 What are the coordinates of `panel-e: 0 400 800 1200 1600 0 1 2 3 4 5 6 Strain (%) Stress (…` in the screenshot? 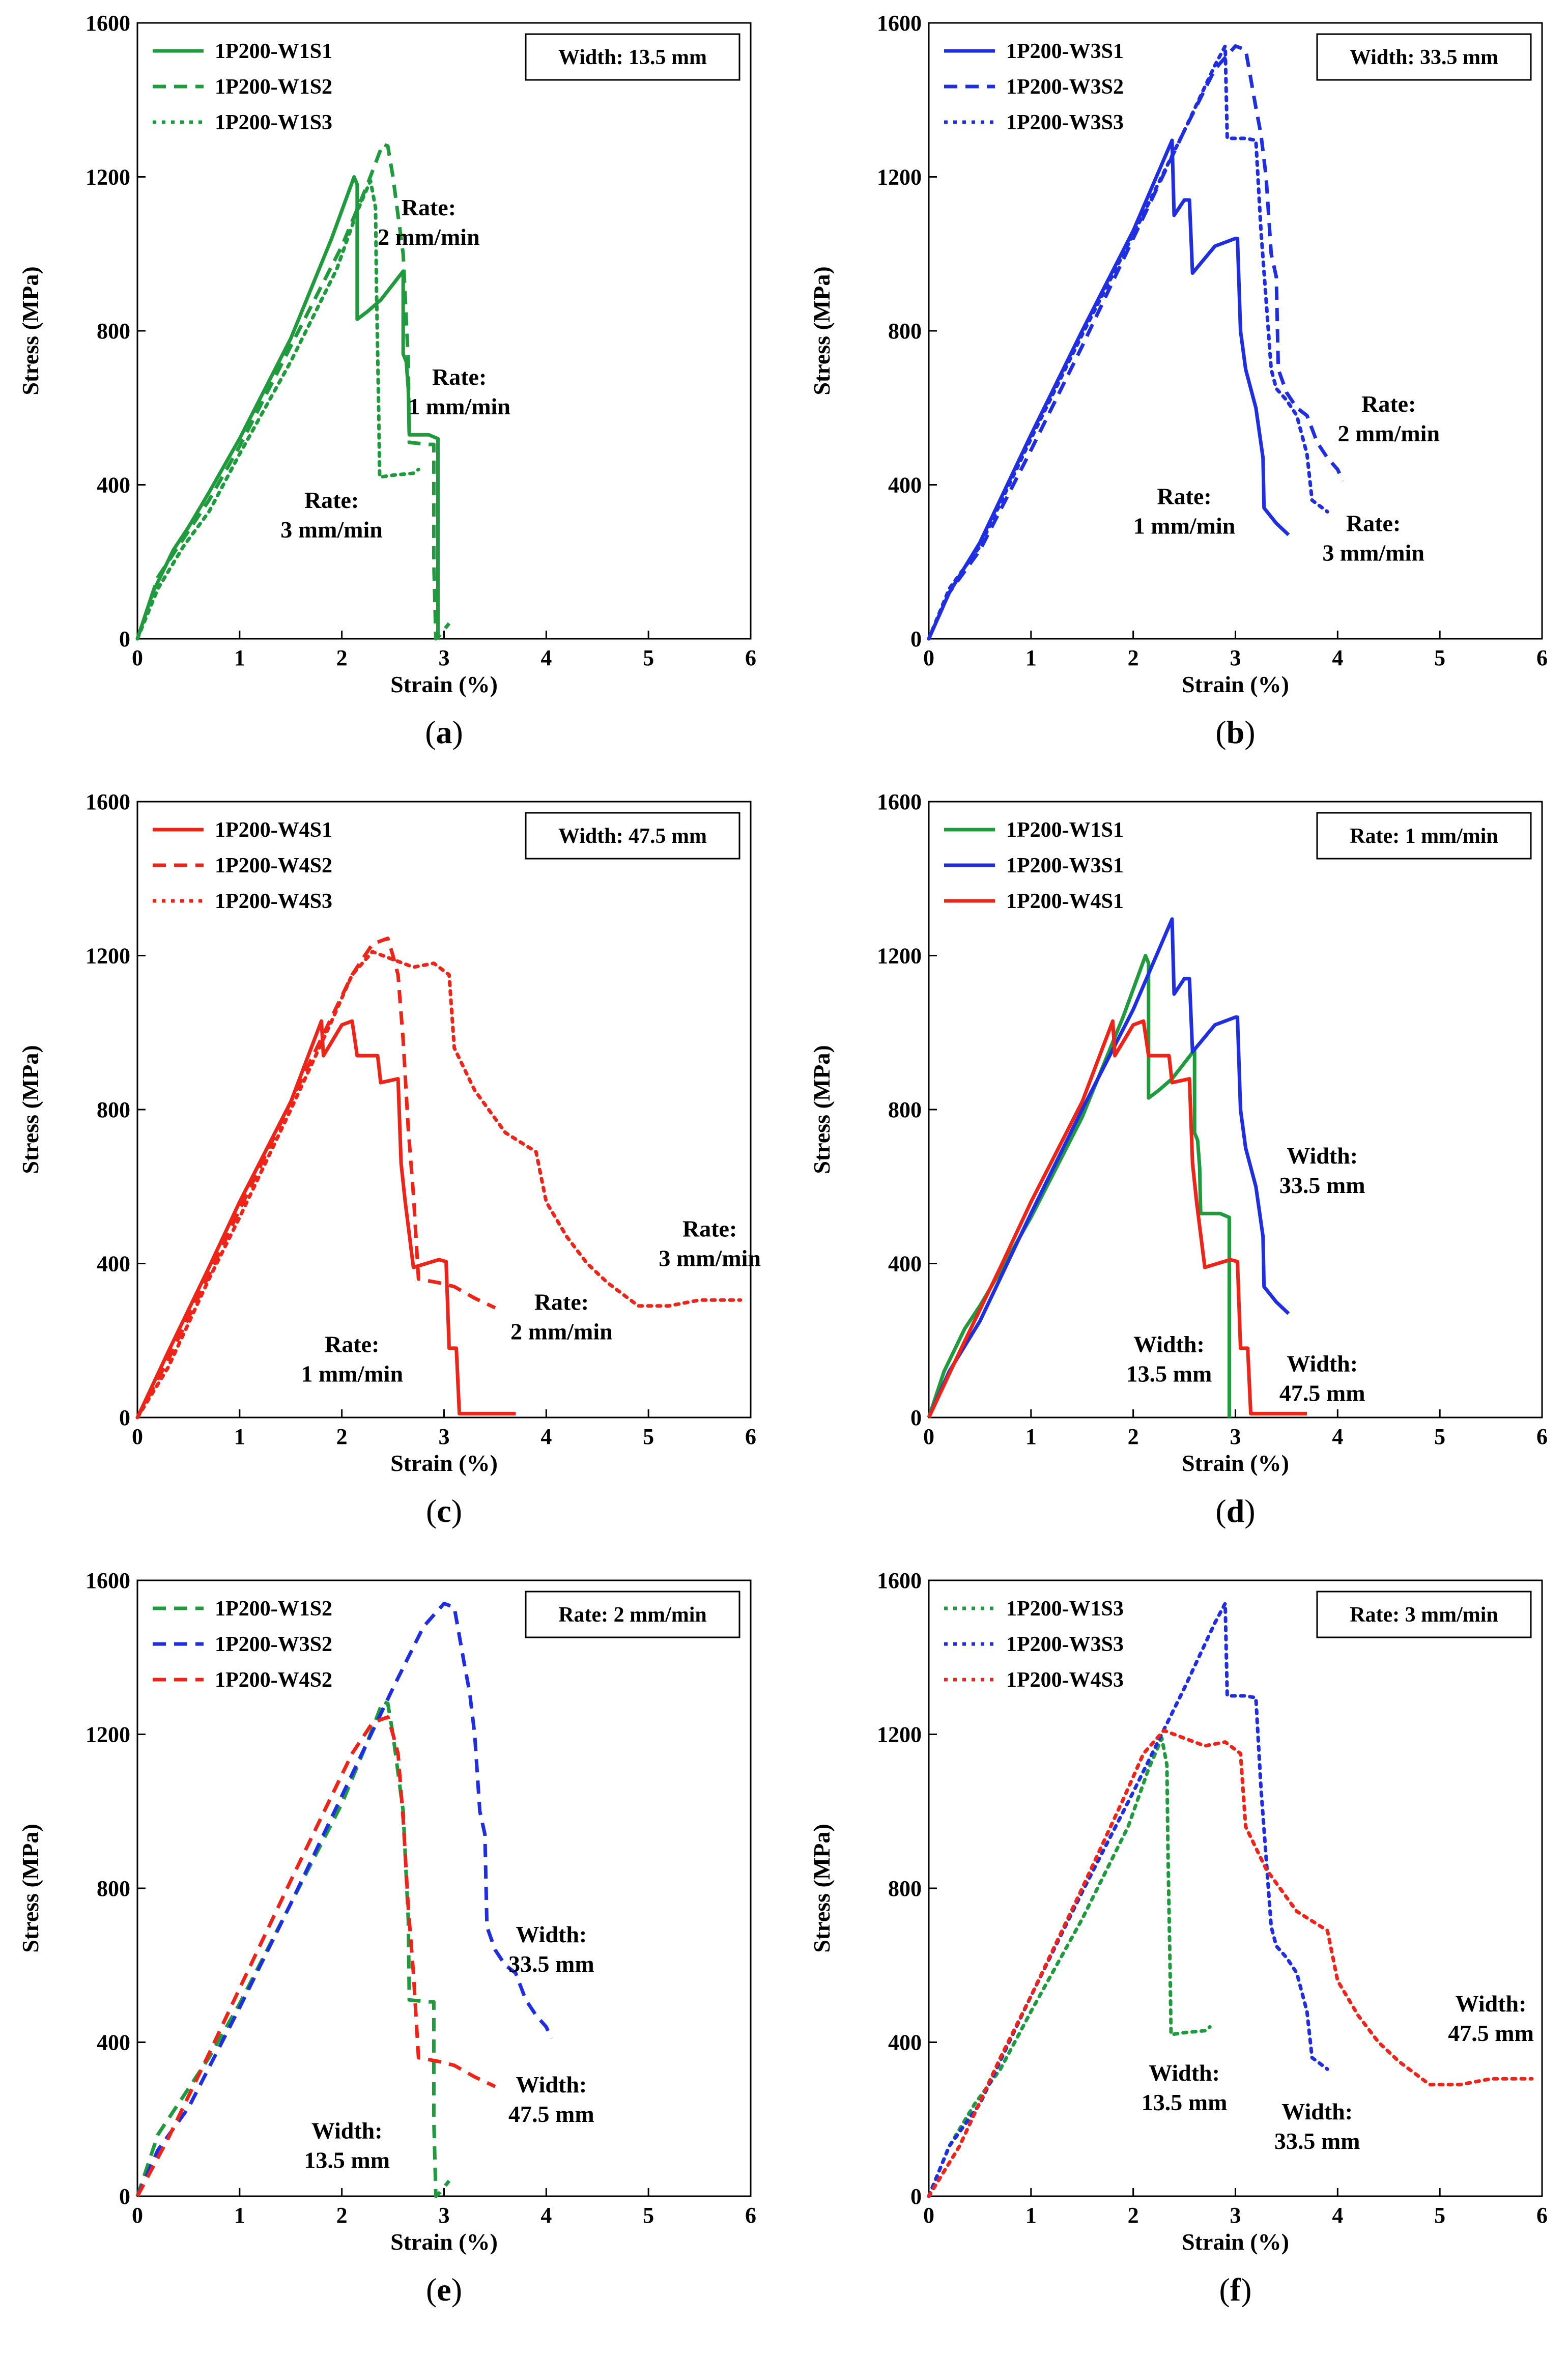 It's located at (386, 1938).